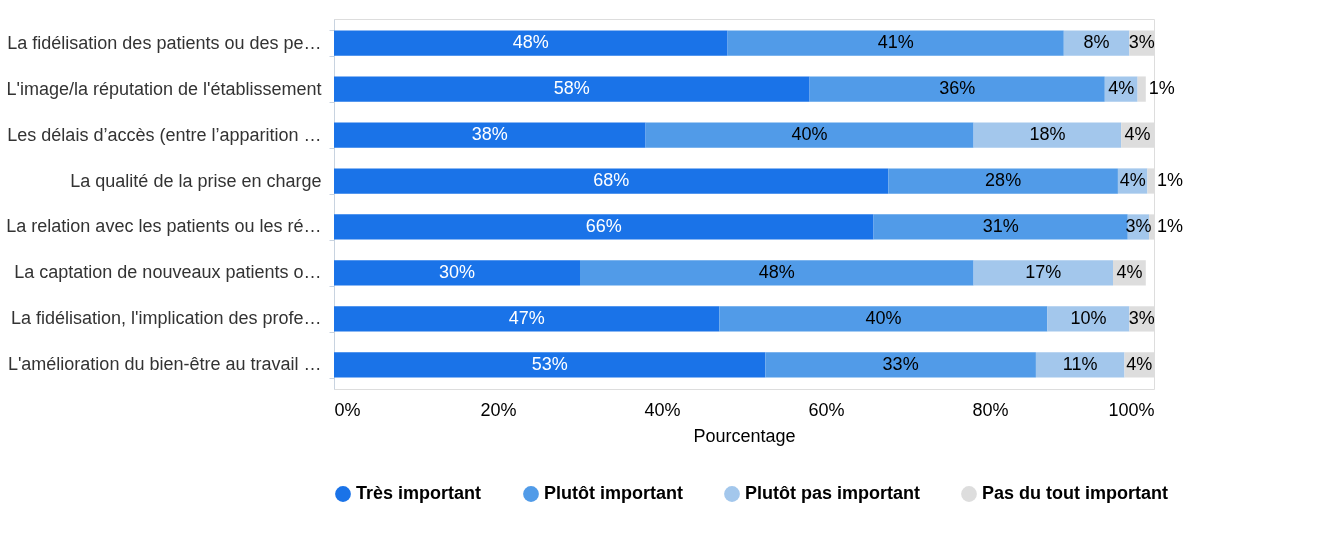 Image resolution: width=1325 pixels, height=541 pixels. Describe the element at coordinates (1043, 271) in the screenshot. I see `data-label: 17%` at that location.